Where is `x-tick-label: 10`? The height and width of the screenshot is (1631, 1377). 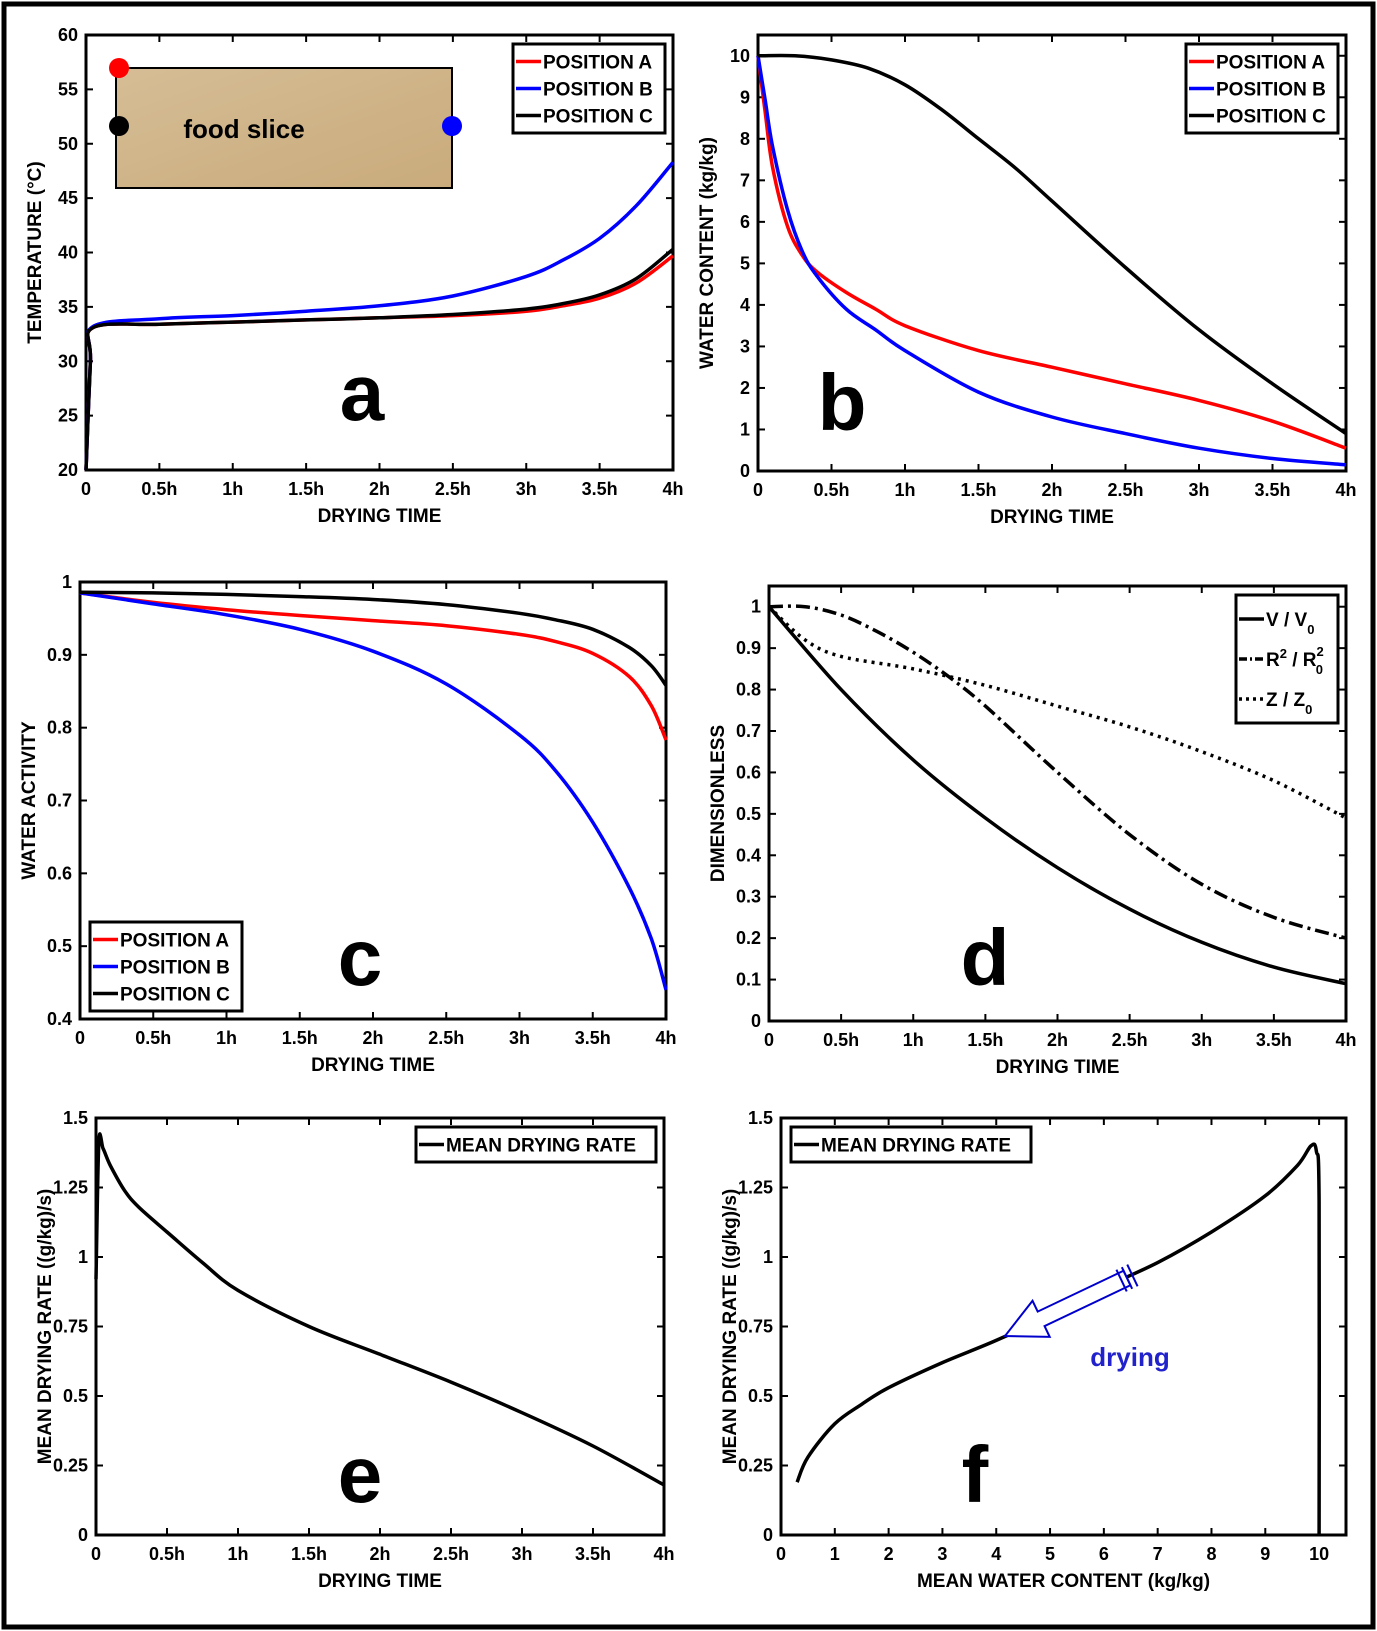
x-tick-label: 10 is located at coordinates (1319, 1554).